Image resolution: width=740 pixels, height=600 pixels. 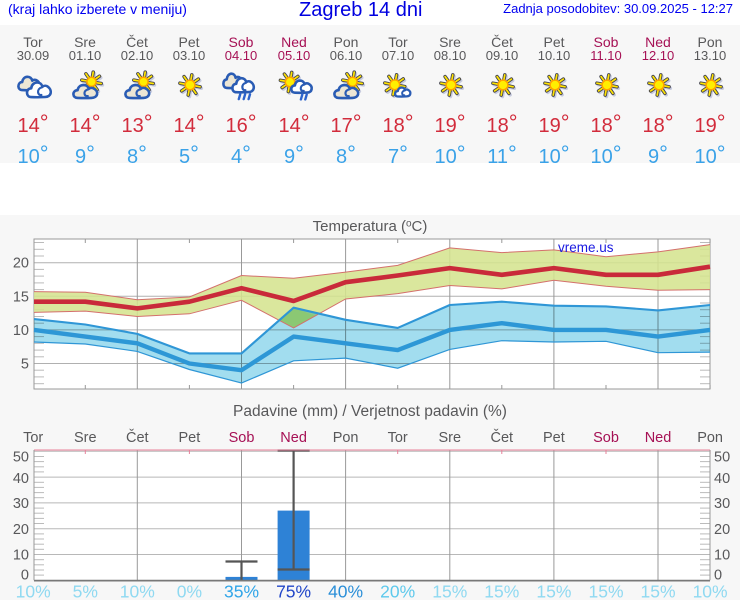 What do you see at coordinates (370, 411) in the screenshot?
I see `svg-text:Padavine (mm) / Verjetnost pad: Padavine (mm) / Verjetnost padavin (%)` at bounding box center [370, 411].